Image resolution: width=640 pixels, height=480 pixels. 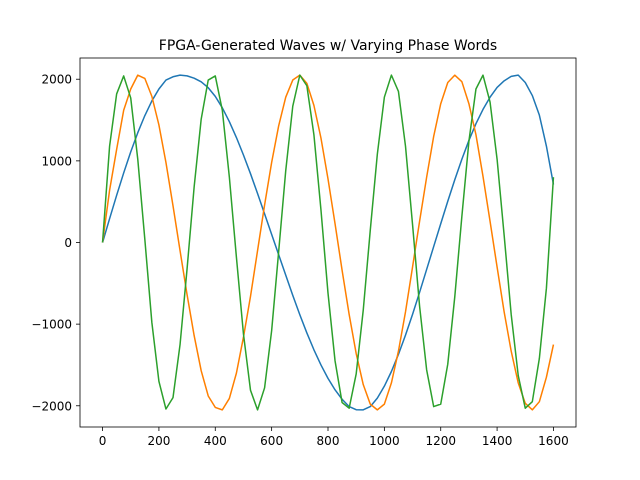 What do you see at coordinates (440, 441) in the screenshot?
I see `x-tick-label-6: 1200` at bounding box center [440, 441].